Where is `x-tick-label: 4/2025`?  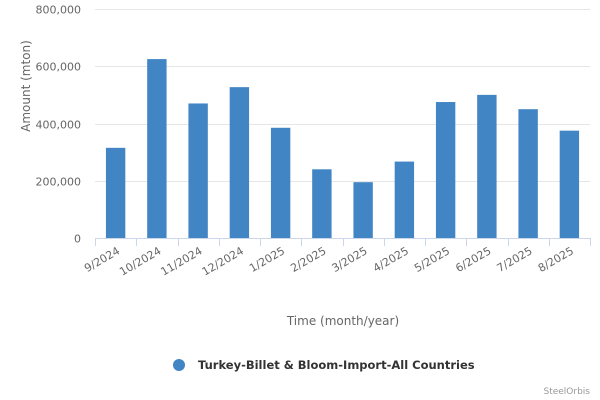
x-tick-label: 4/2025 is located at coordinates (391, 259).